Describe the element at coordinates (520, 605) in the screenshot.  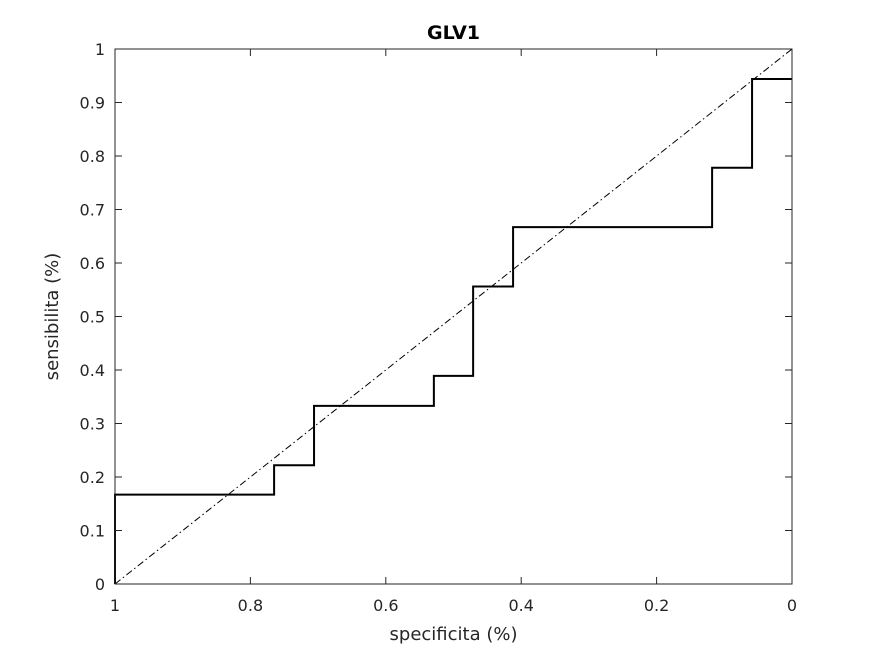
I see `x-tick-label: 0.4` at that location.